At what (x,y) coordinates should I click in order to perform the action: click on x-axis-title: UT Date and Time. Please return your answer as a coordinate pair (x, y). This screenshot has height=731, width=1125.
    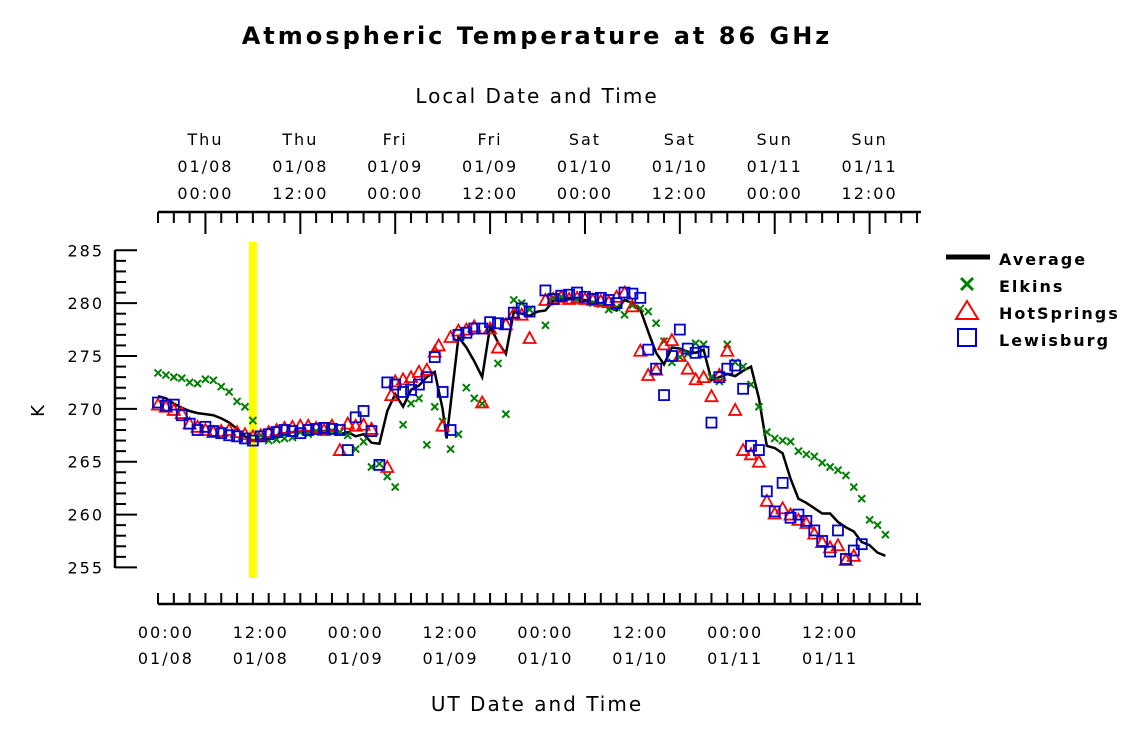
    Looking at the image, I should click on (537, 704).